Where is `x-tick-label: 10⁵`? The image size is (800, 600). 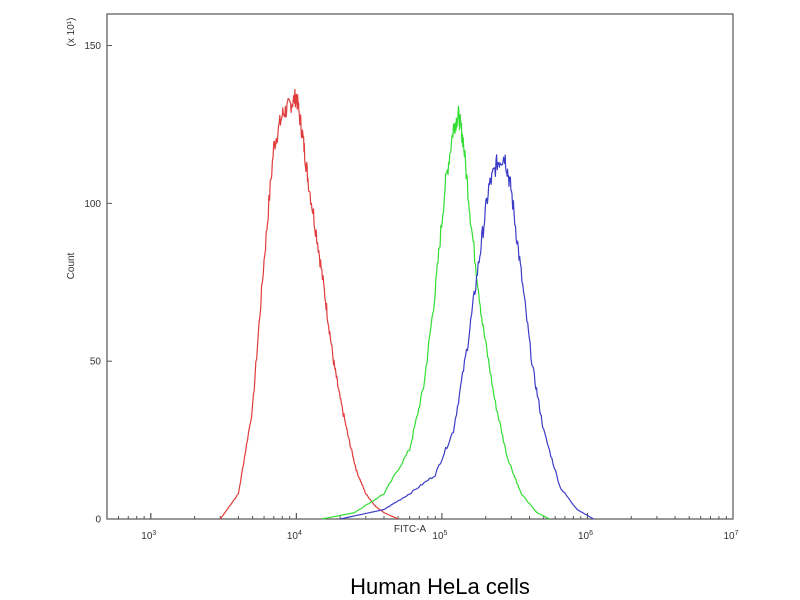
x-tick-label: 10⁵ is located at coordinates (439, 536).